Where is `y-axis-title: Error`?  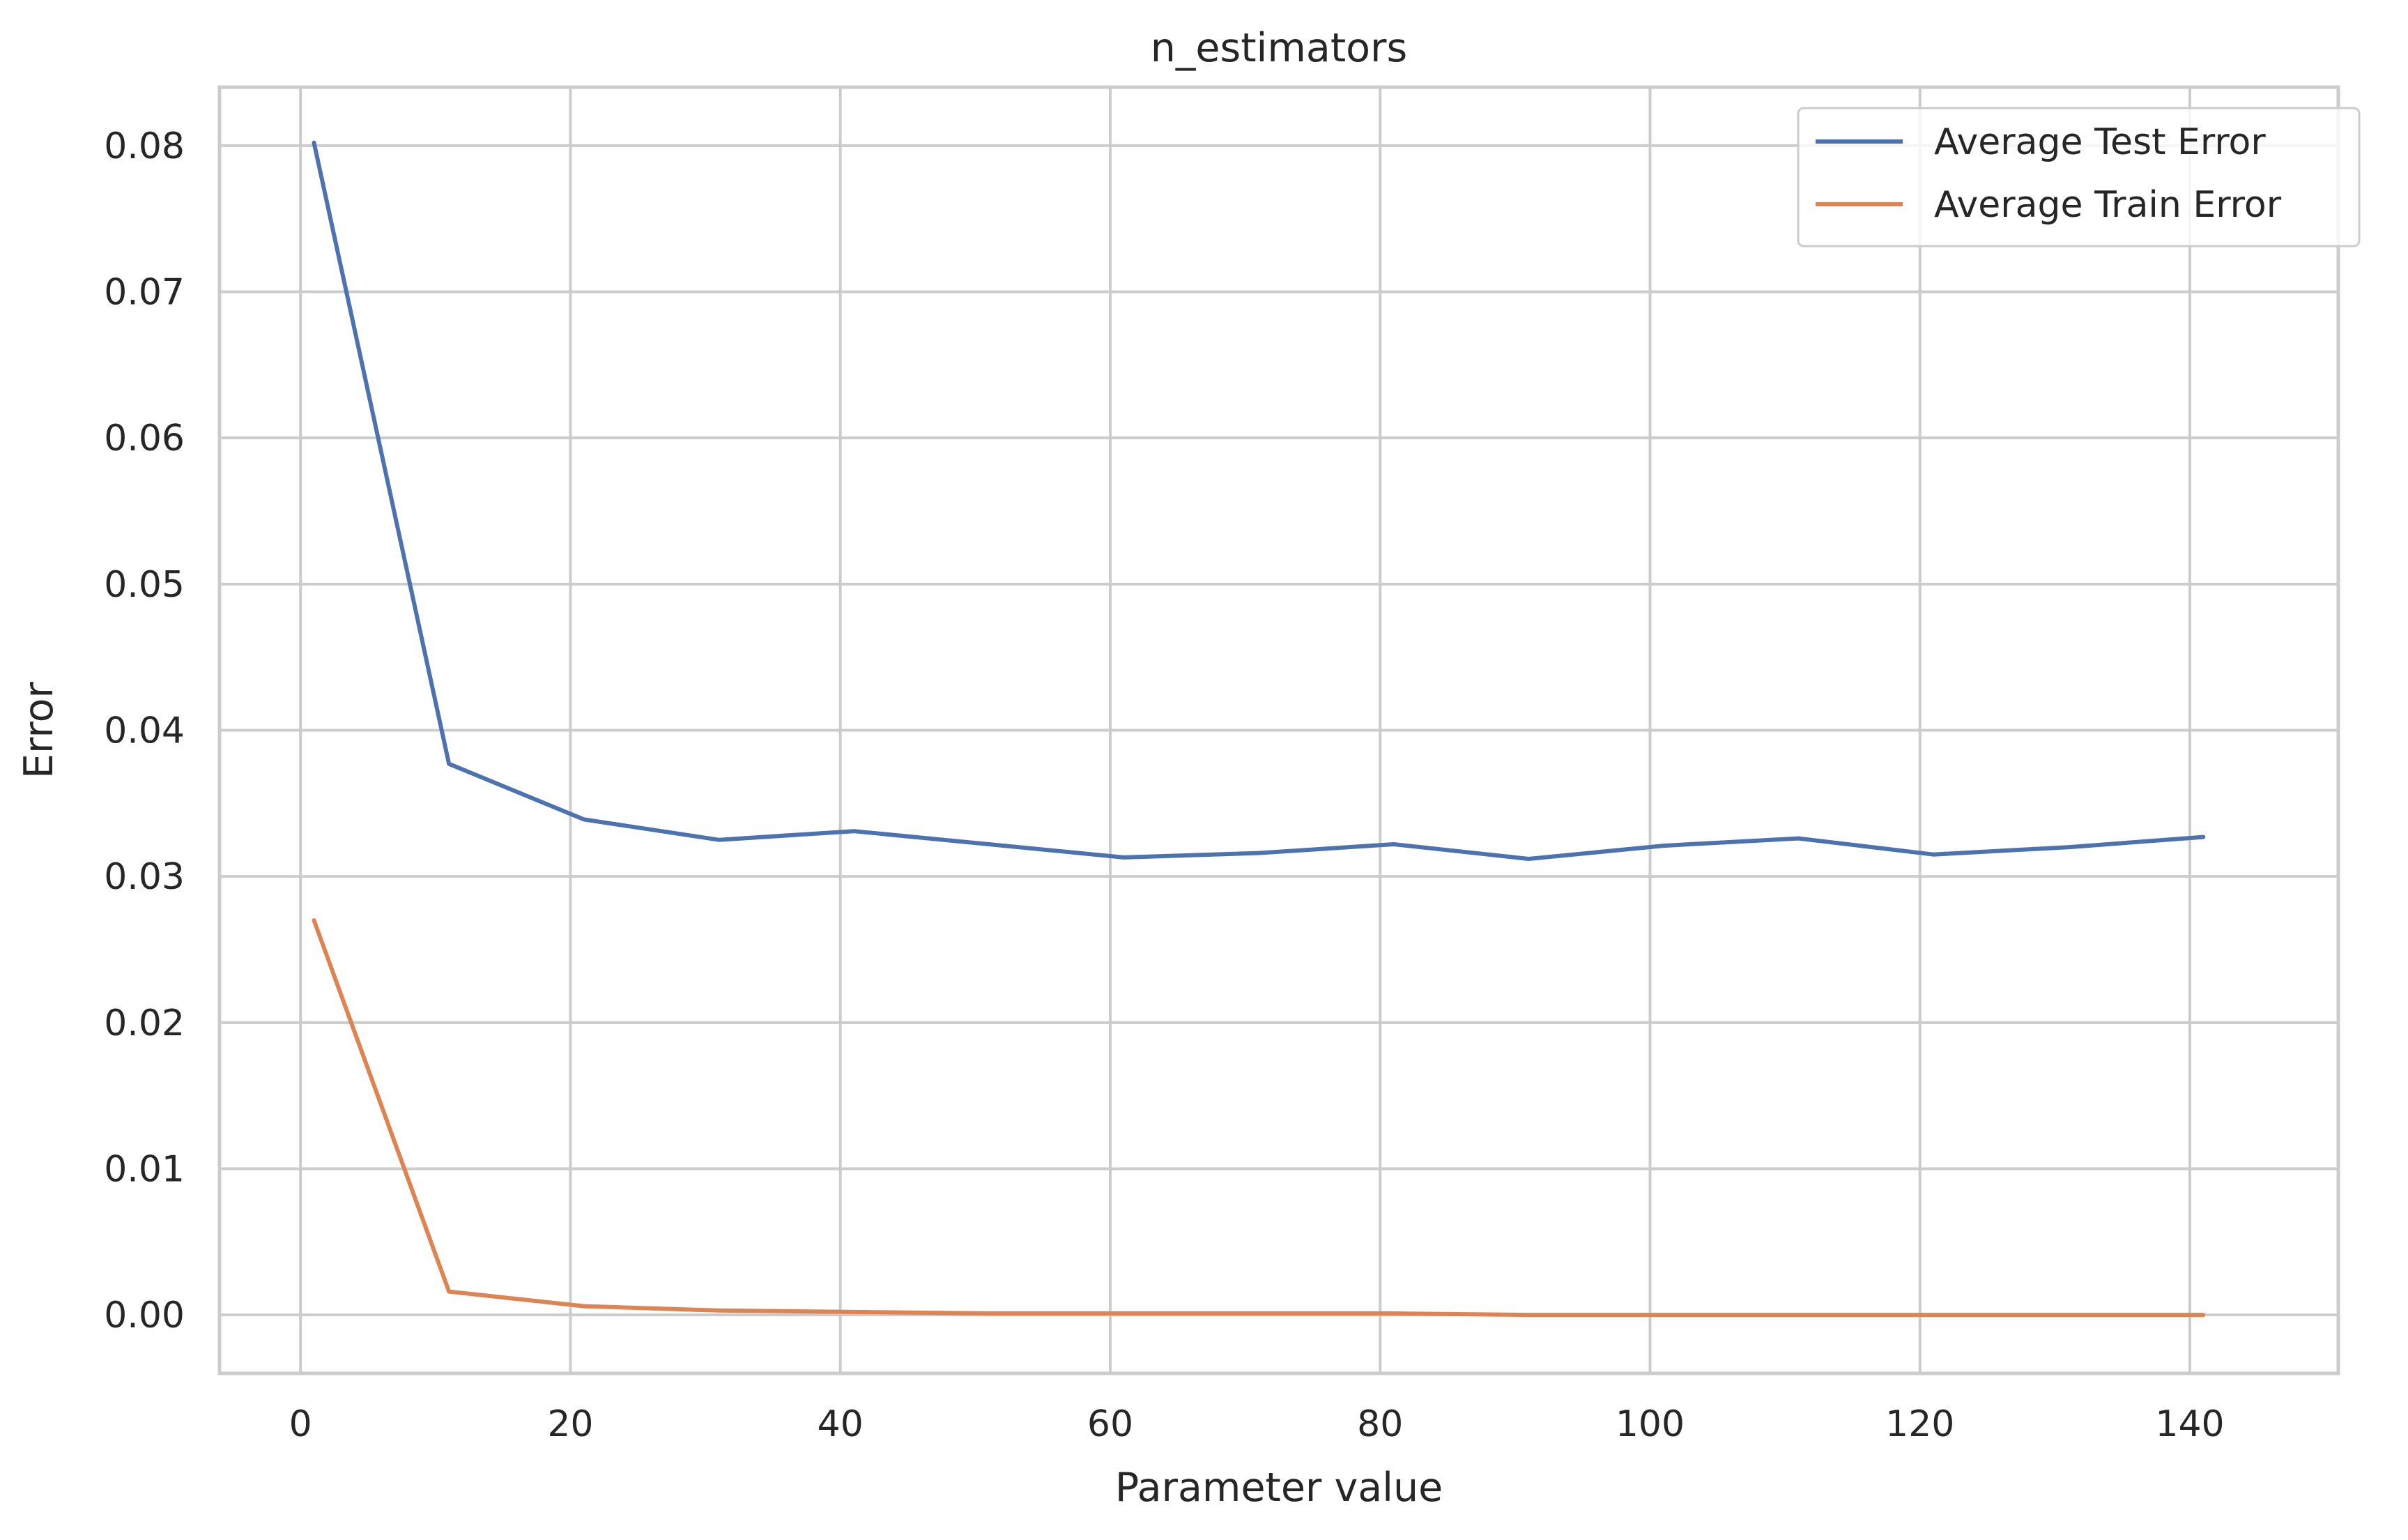 y-axis-title: Error is located at coordinates (39, 730).